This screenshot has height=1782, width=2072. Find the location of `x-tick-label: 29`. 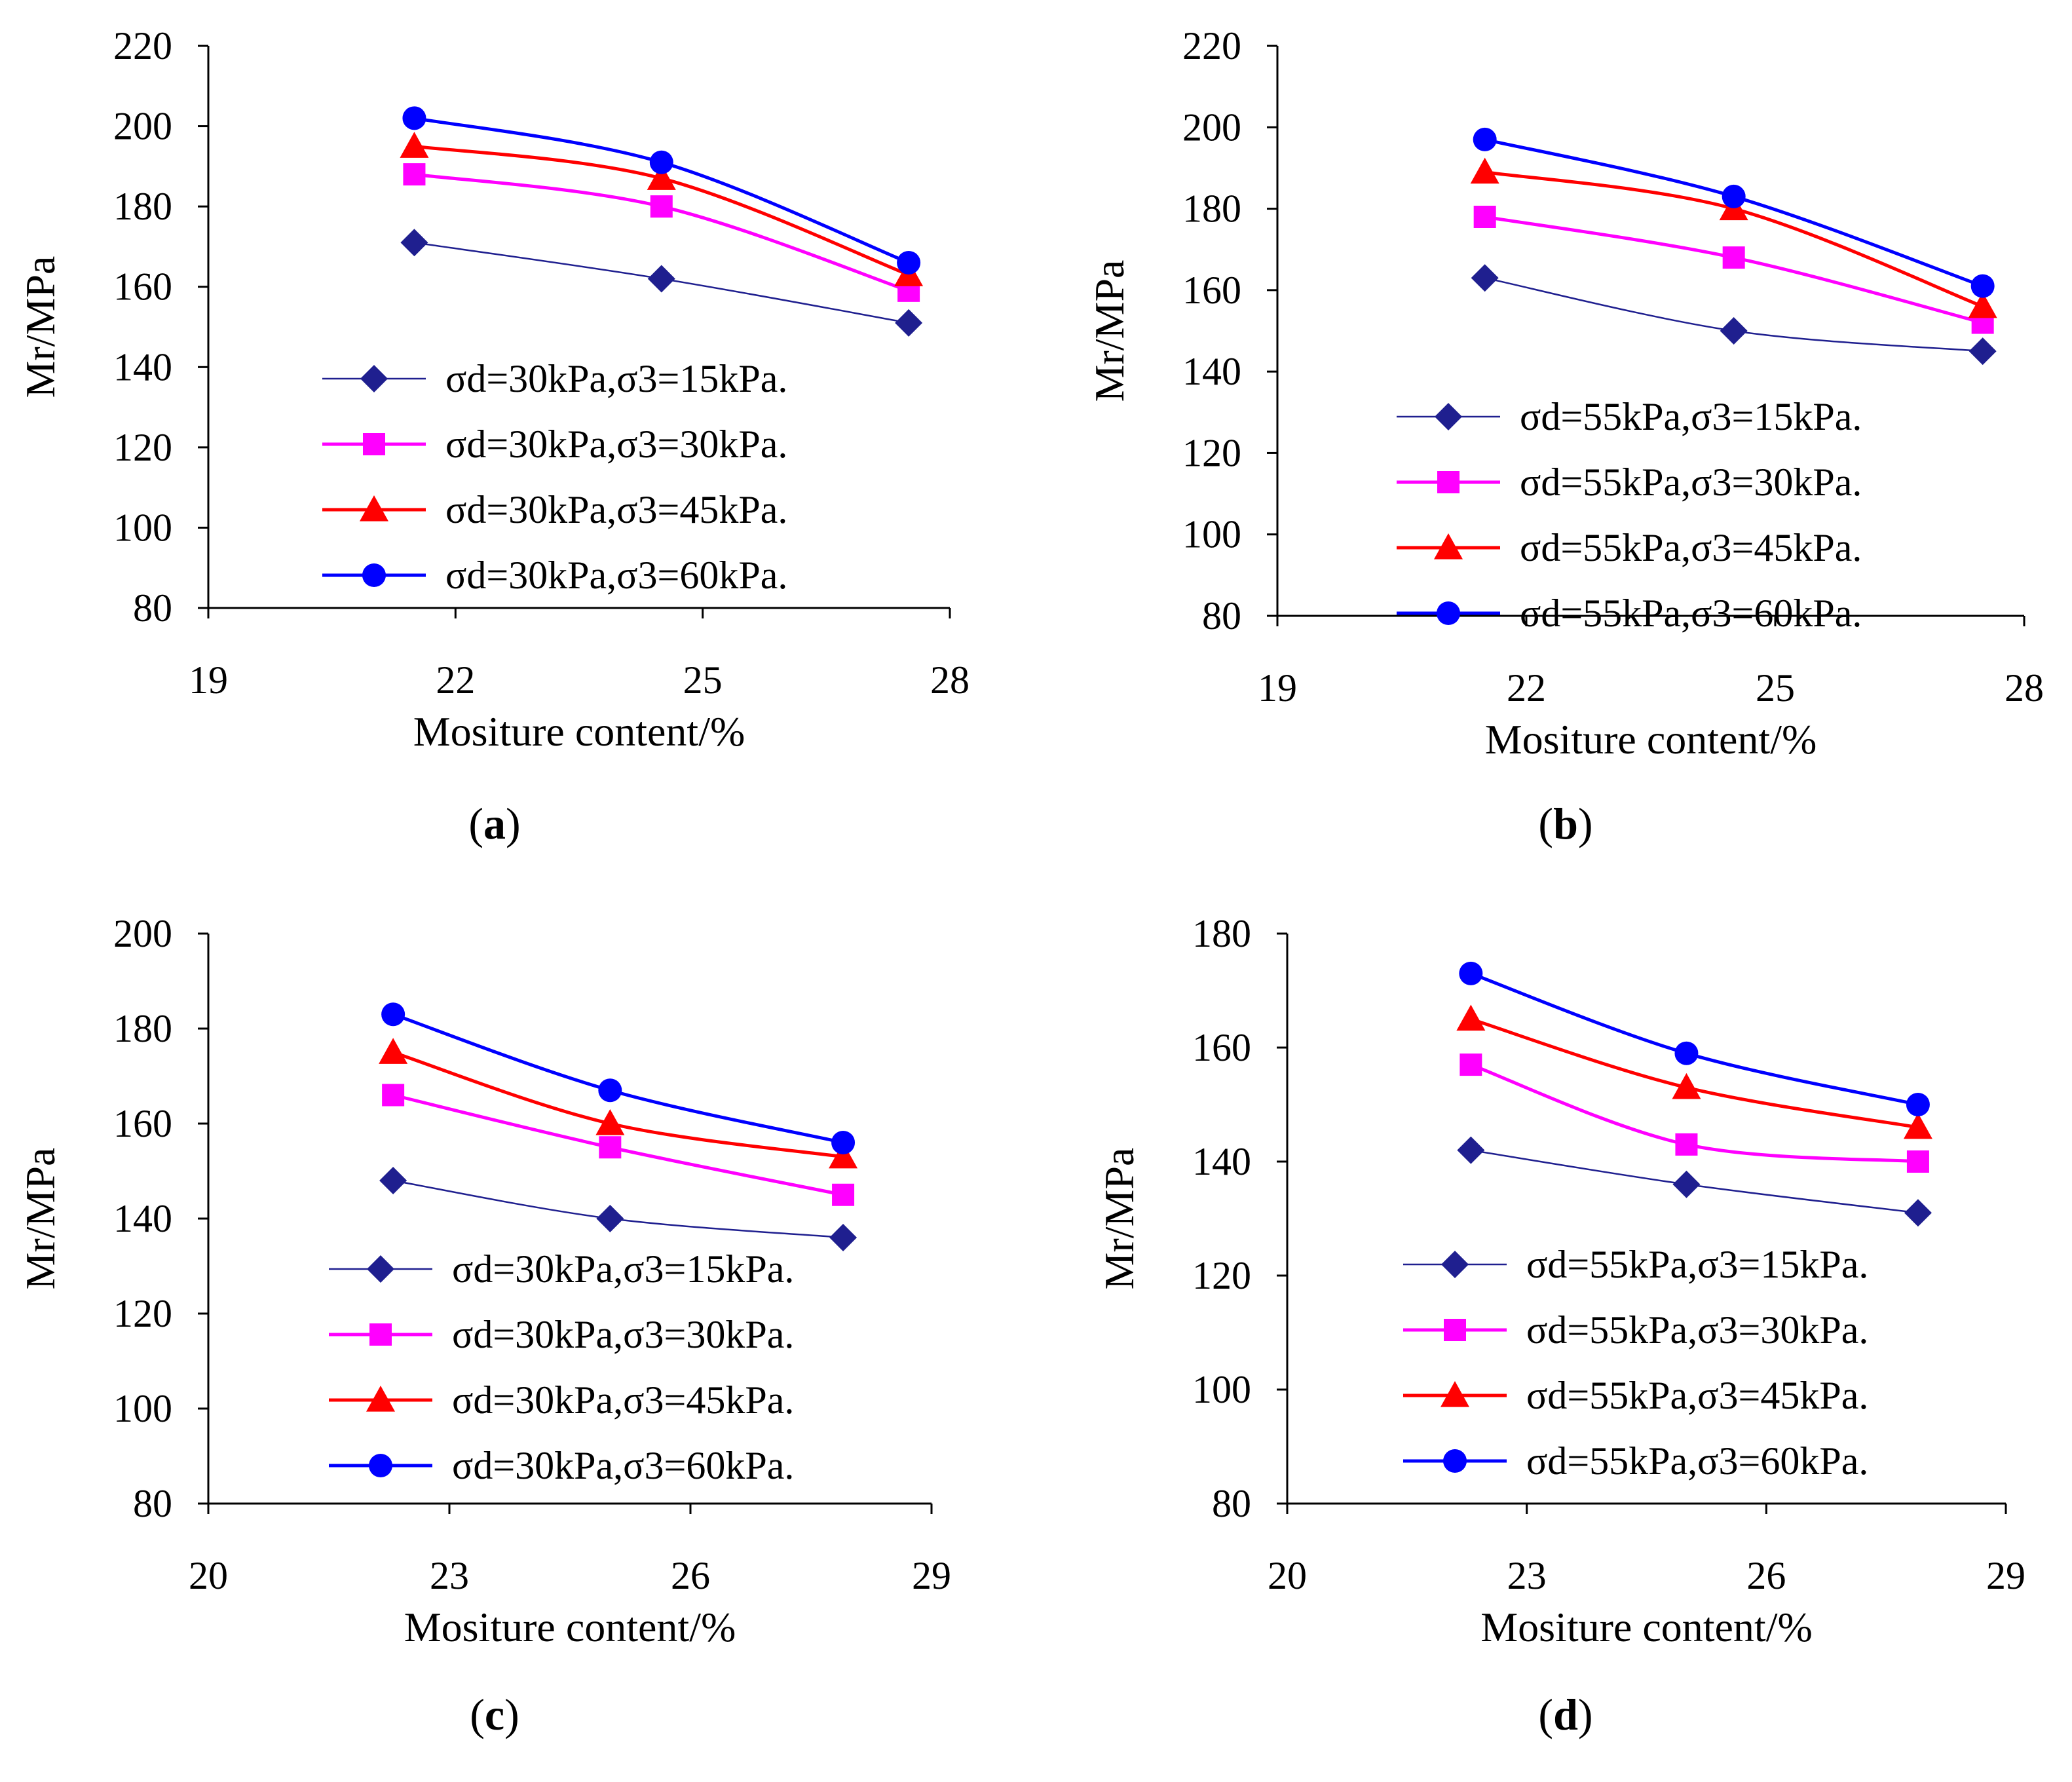

x-tick-label: 29 is located at coordinates (931, 1575).